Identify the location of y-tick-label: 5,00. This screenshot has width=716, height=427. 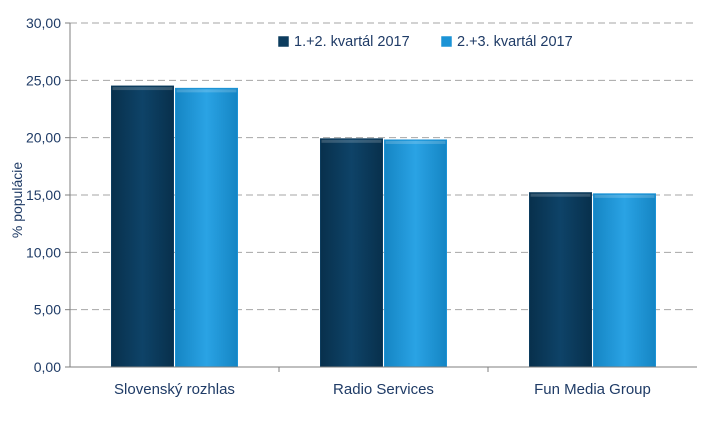
(47, 310).